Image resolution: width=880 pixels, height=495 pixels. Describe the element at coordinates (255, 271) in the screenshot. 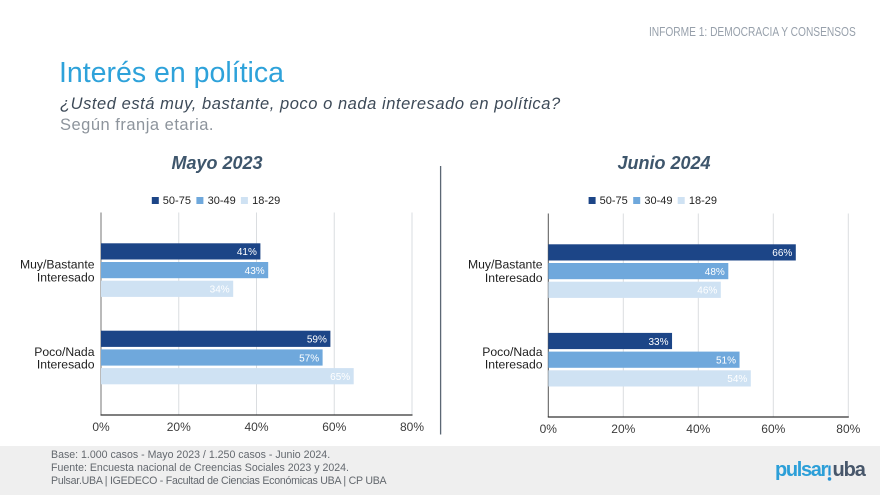

I see `svg-text: 43%` at that location.